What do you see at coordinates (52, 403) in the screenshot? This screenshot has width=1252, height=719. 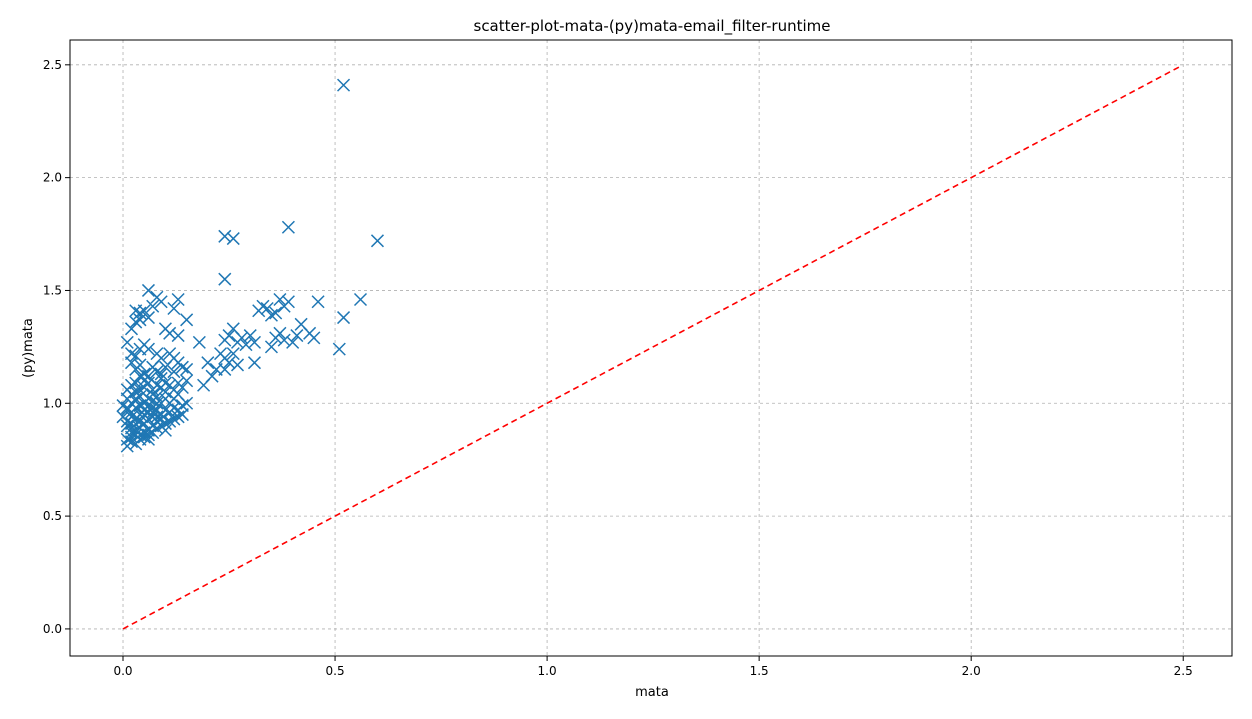 I see `y-tick-label: 1.0` at bounding box center [52, 403].